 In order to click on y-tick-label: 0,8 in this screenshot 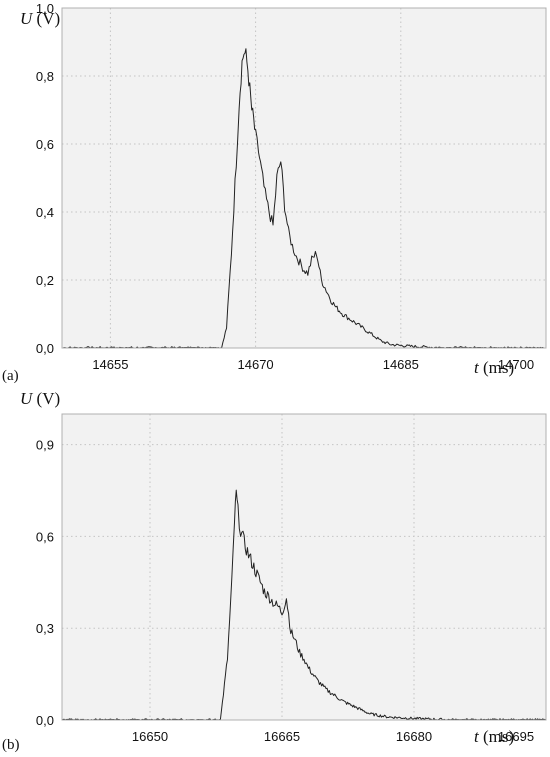, I will do `click(45, 76)`.